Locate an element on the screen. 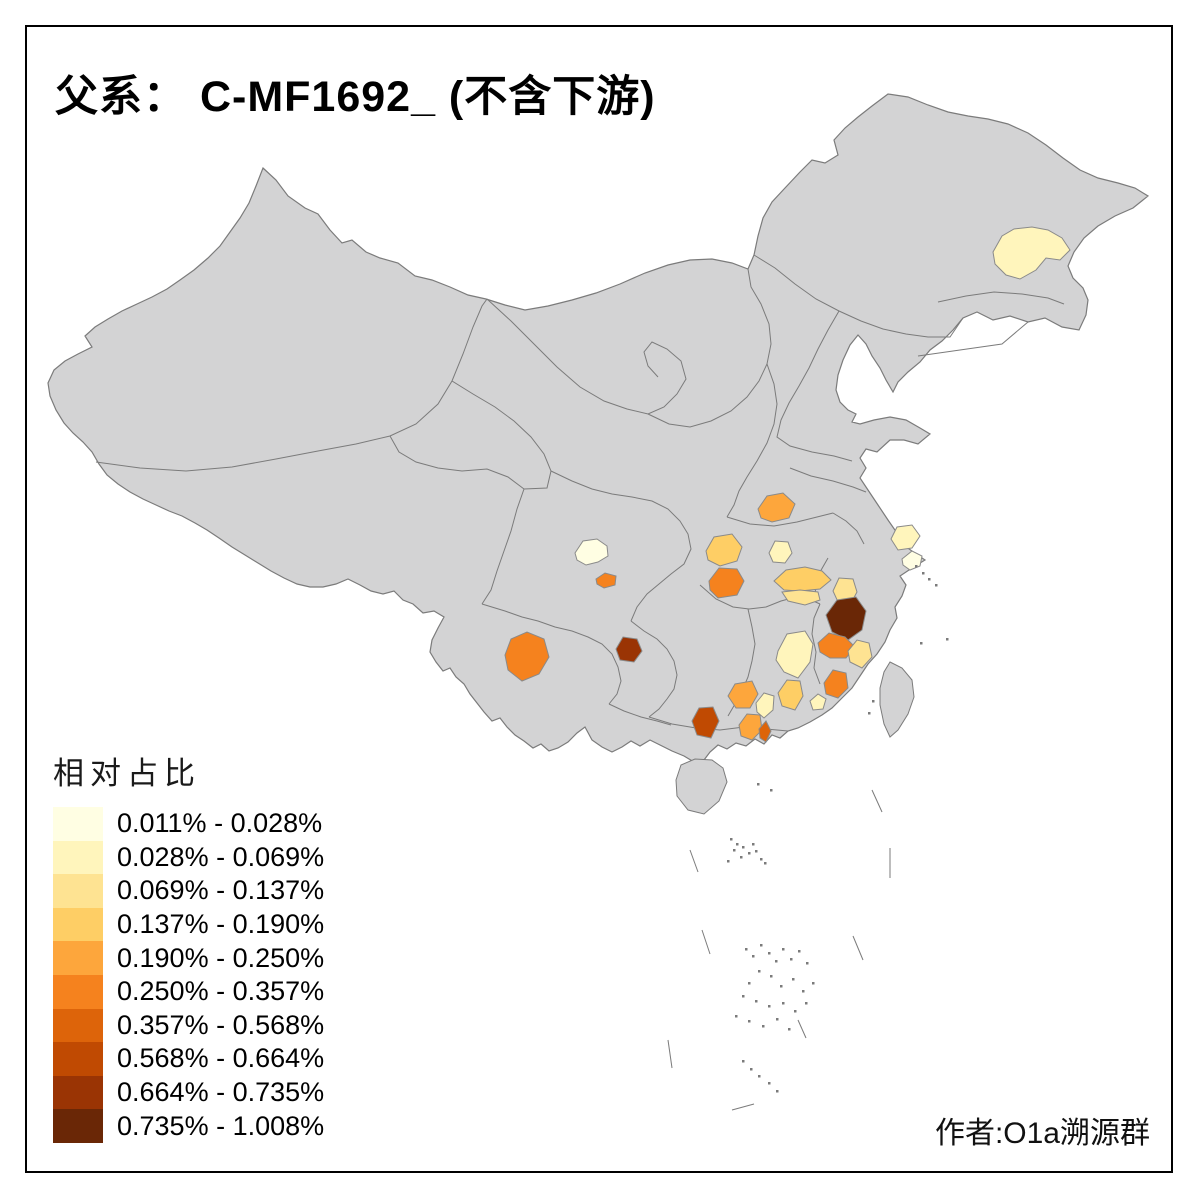  legend-range-label: 0.568% - 0.664% is located at coordinates (221, 1058).